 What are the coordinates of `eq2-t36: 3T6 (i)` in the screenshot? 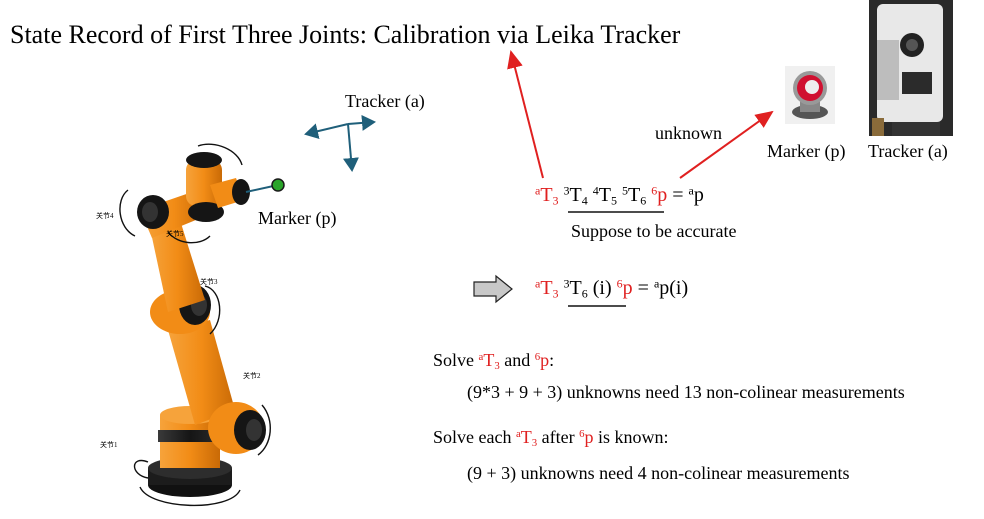 It's located at (590, 288).